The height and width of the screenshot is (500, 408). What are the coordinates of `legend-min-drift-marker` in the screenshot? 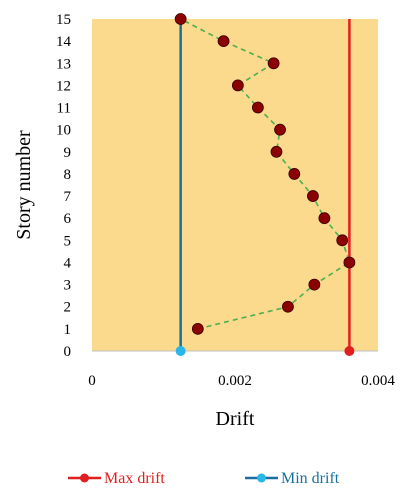 It's located at (261, 478).